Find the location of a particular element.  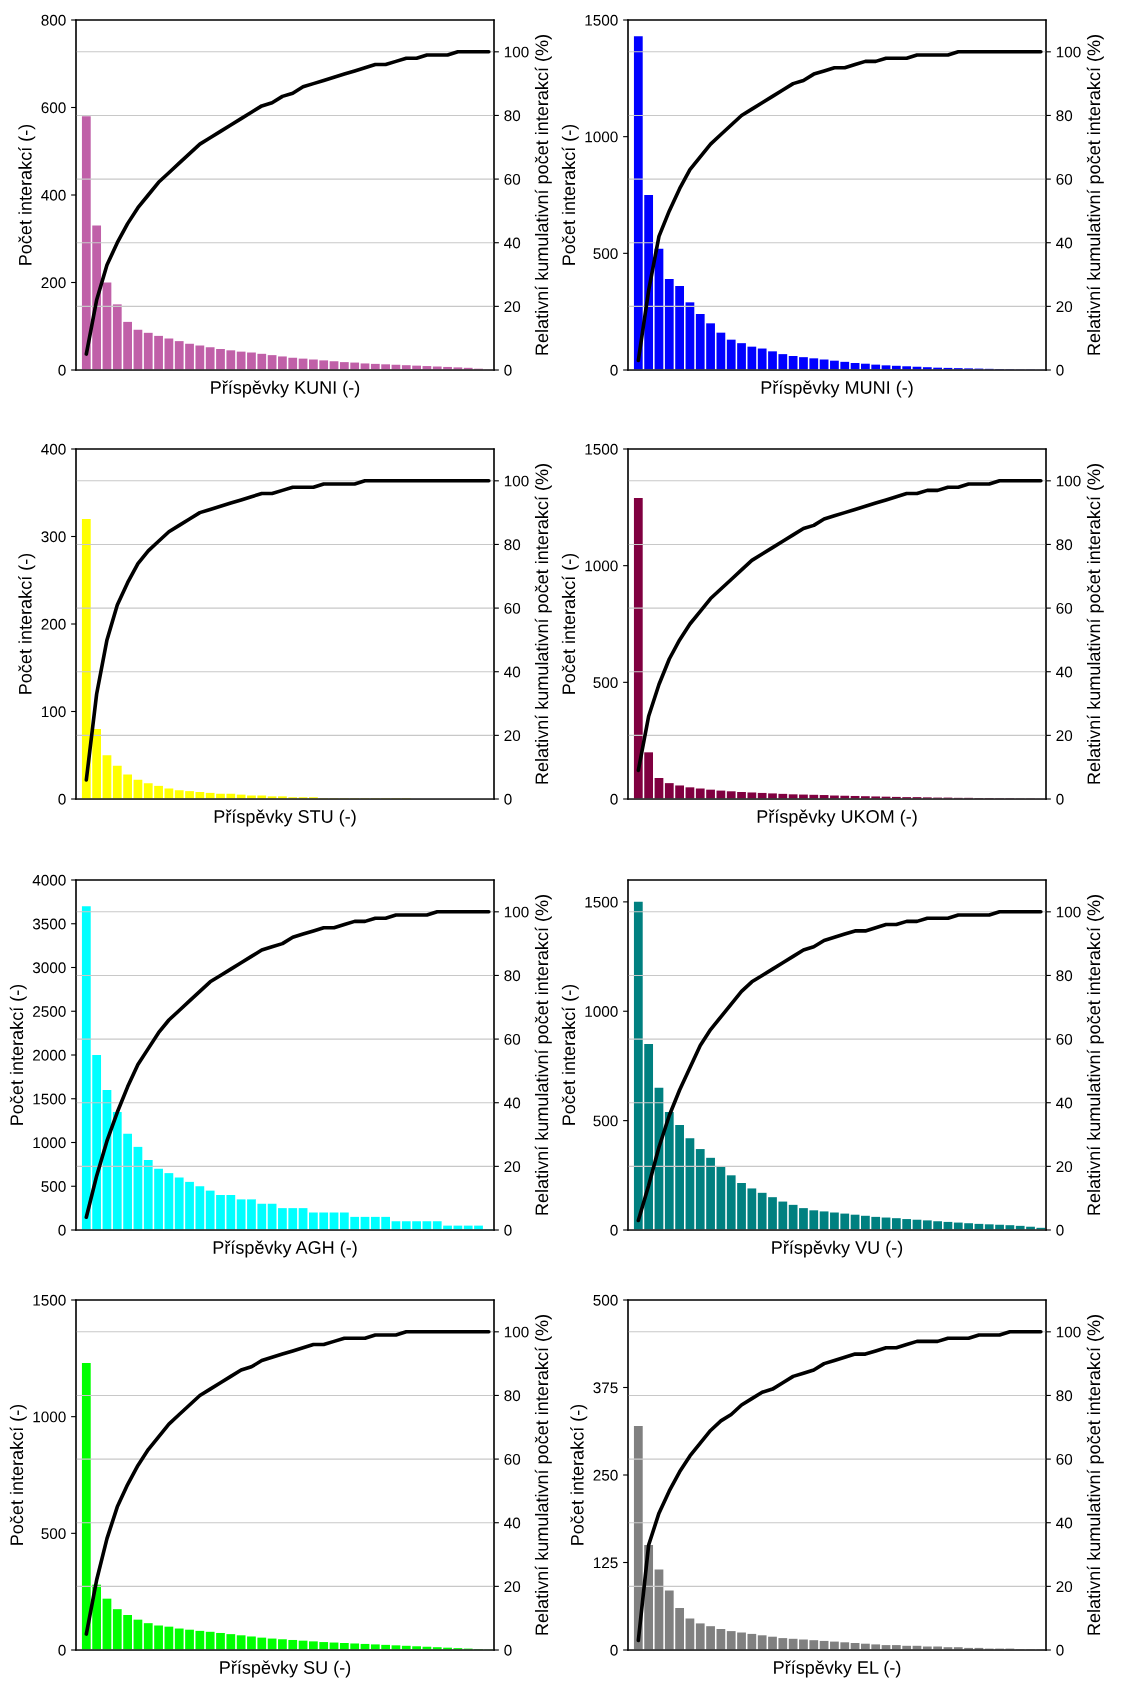

y-tick-label: 800 is located at coordinates (53, 20).